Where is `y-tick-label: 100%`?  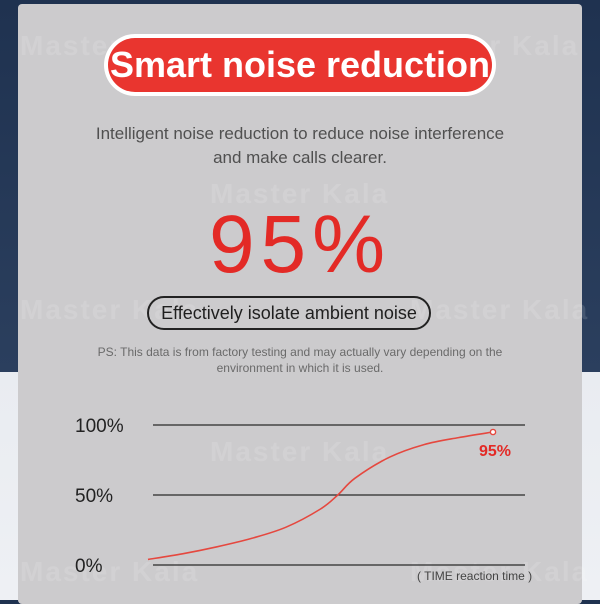
y-tick-label: 100% is located at coordinates (99, 426).